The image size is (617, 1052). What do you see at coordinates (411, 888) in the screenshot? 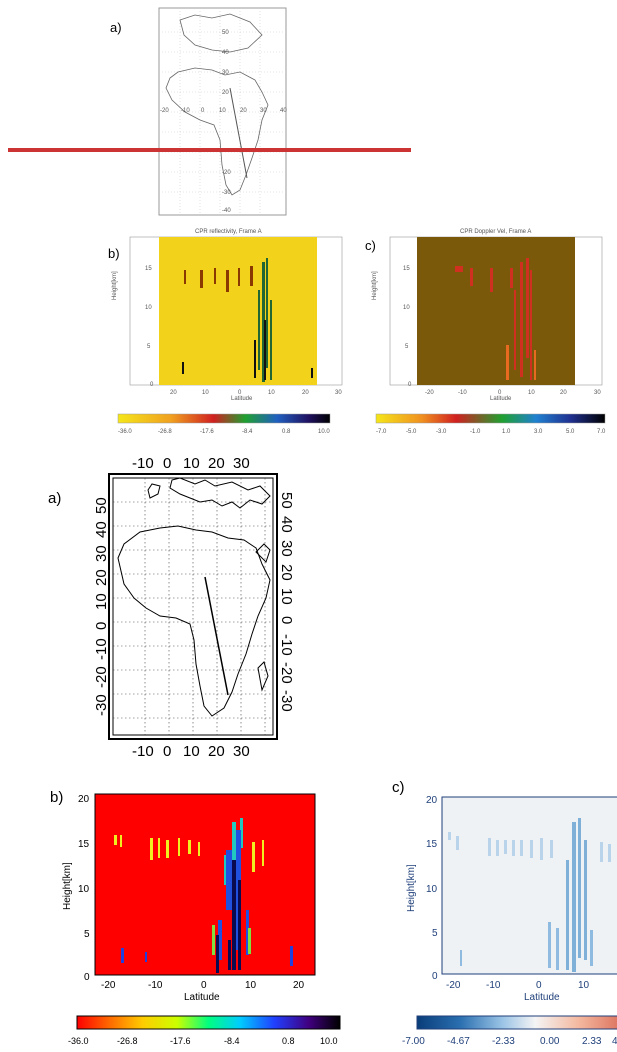
I see `new-c-ylabel: Height[km]` at bounding box center [411, 888].